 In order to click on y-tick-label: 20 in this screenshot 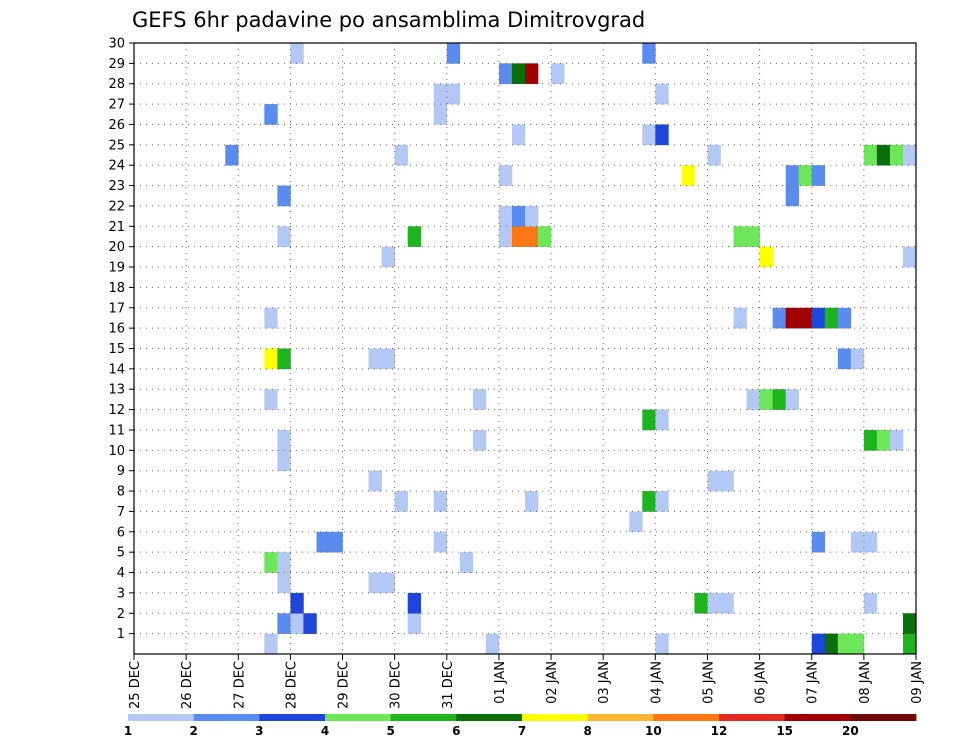, I will do `click(116, 247)`.